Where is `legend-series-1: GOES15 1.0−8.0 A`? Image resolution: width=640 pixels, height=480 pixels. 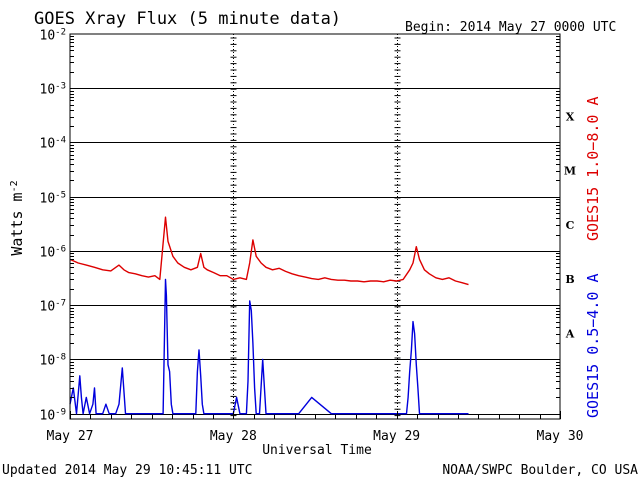
legend-series-1: GOES15 1.0−8.0 A is located at coordinates (593, 169).